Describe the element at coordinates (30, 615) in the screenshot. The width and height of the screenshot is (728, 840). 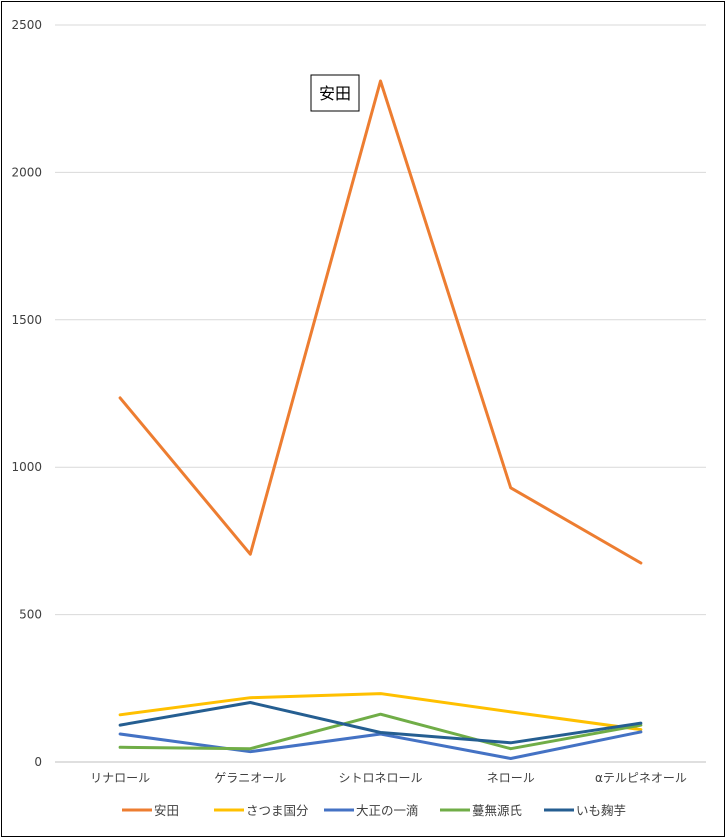
I see `y-tick-label: 500` at that location.